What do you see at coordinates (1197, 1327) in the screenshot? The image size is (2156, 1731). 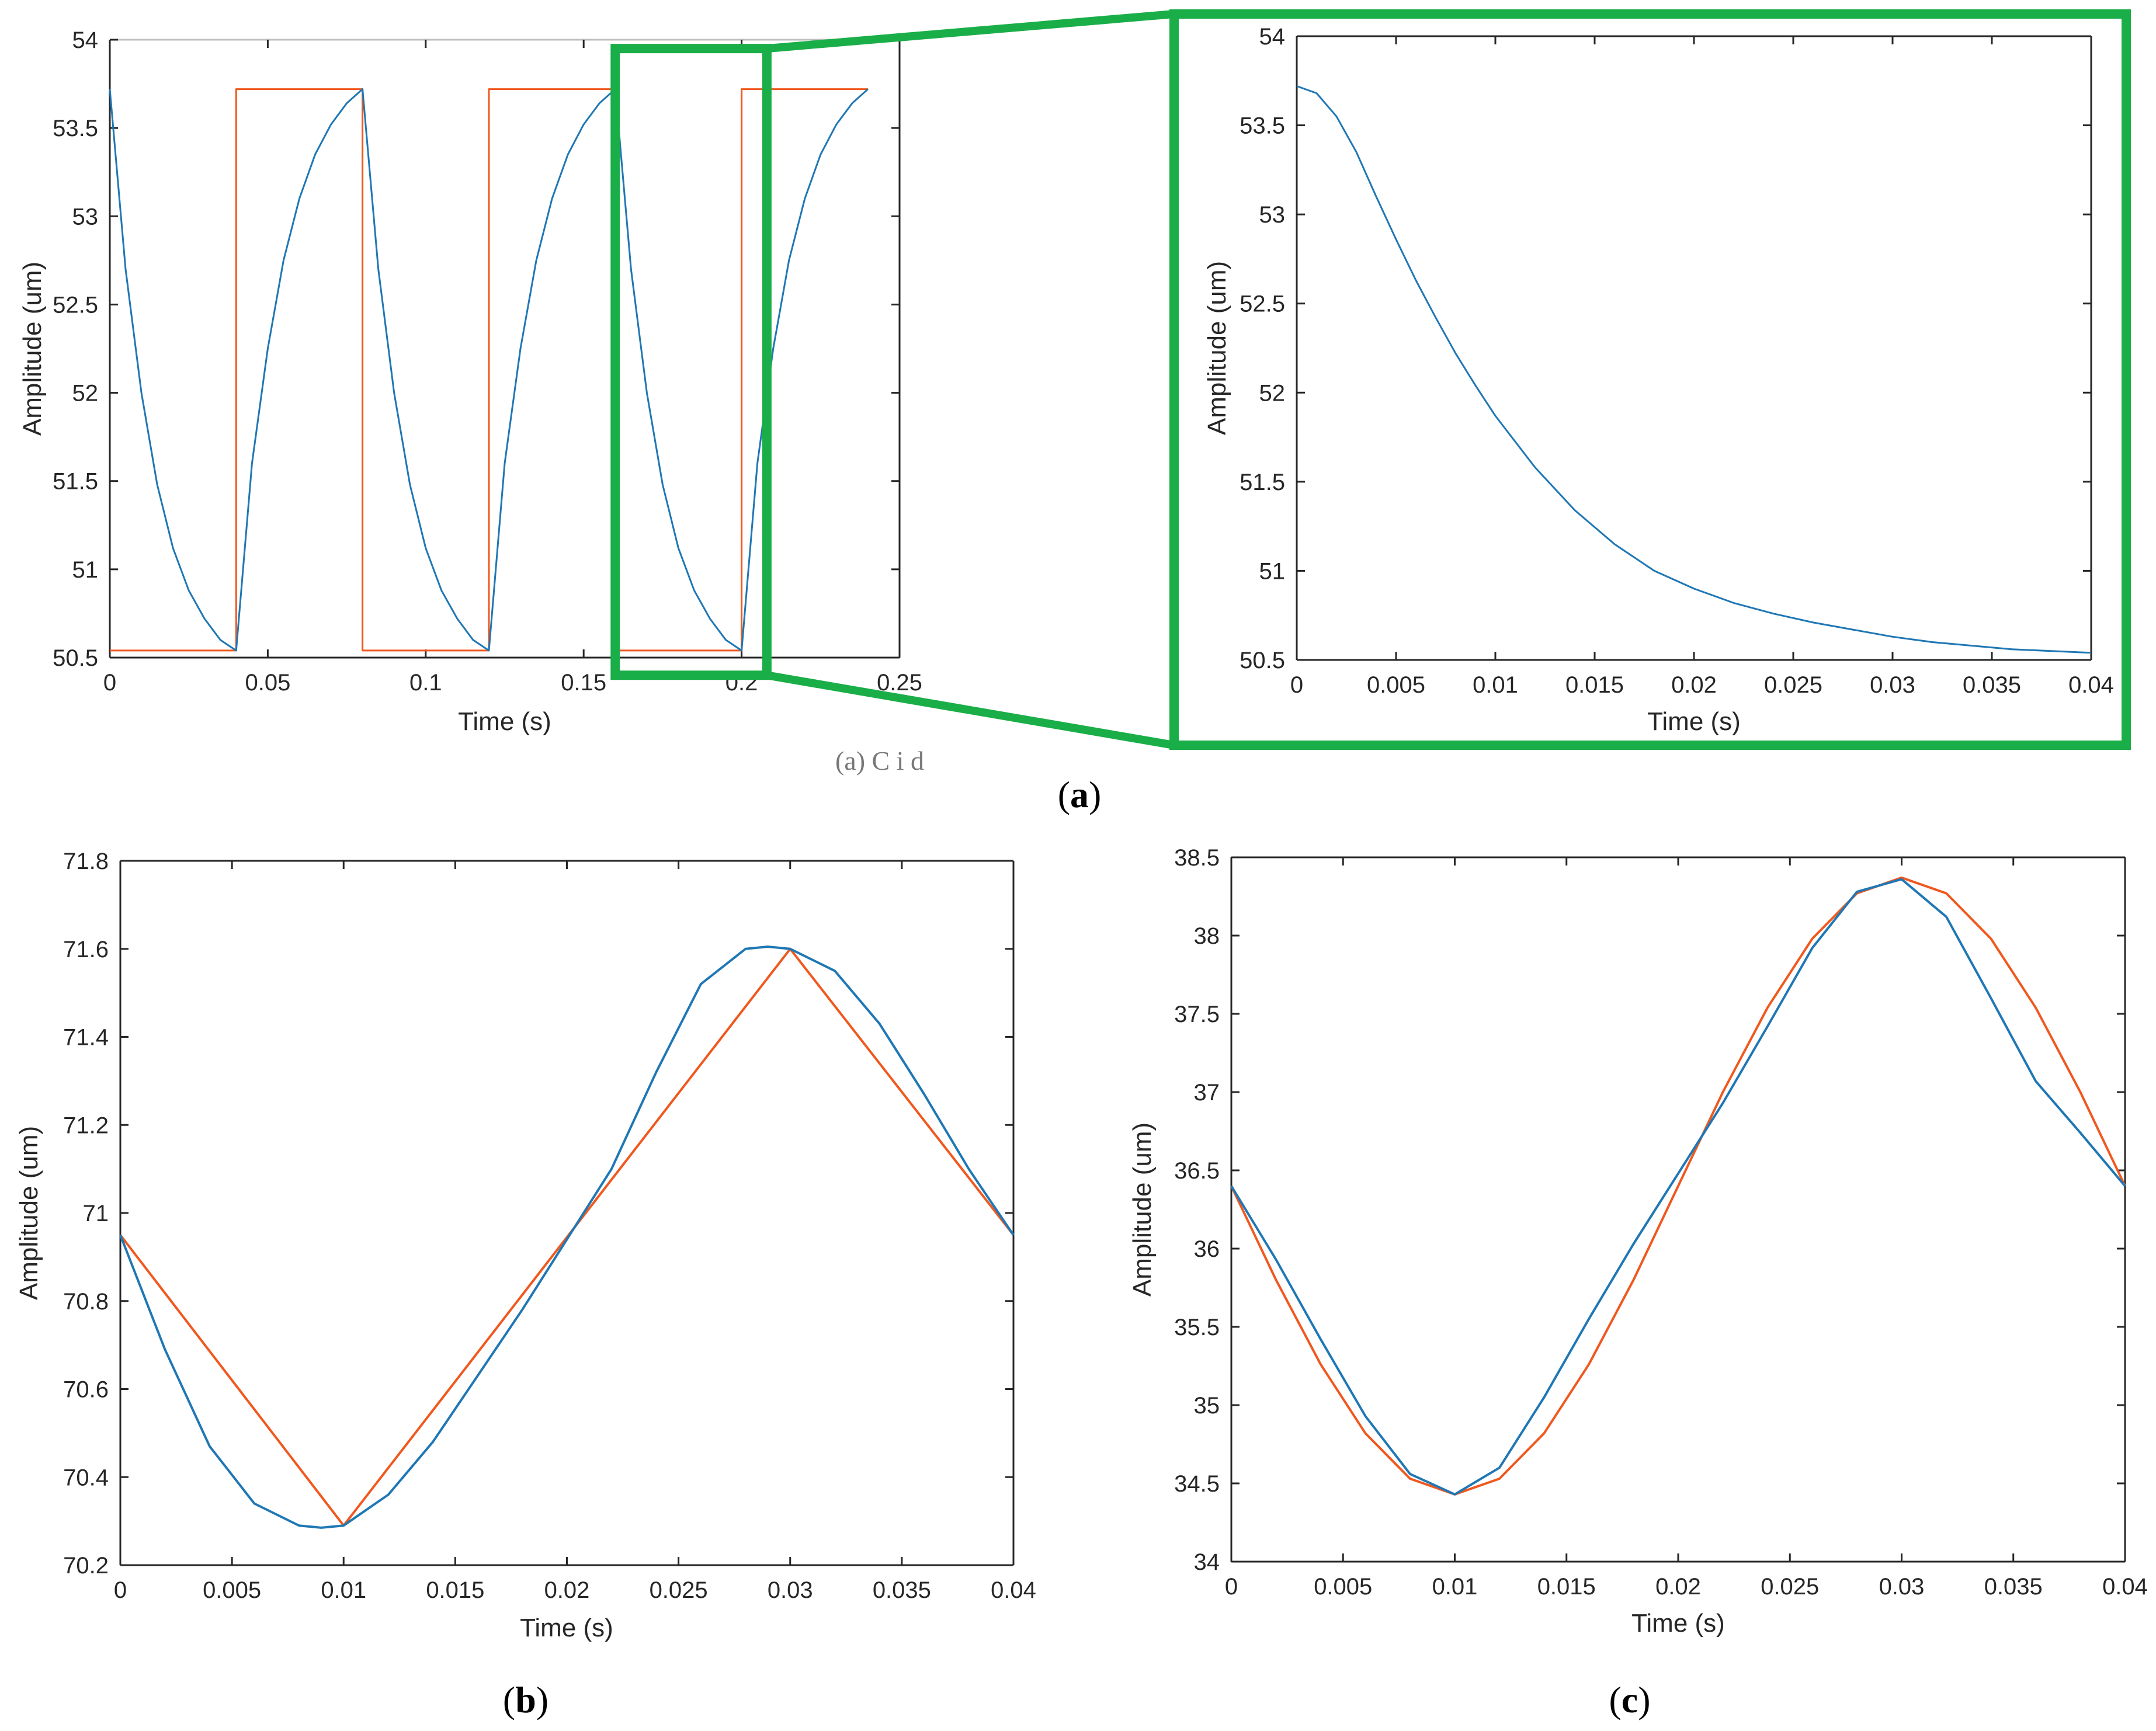 I see `y-tick-label: 35.5` at bounding box center [1197, 1327].